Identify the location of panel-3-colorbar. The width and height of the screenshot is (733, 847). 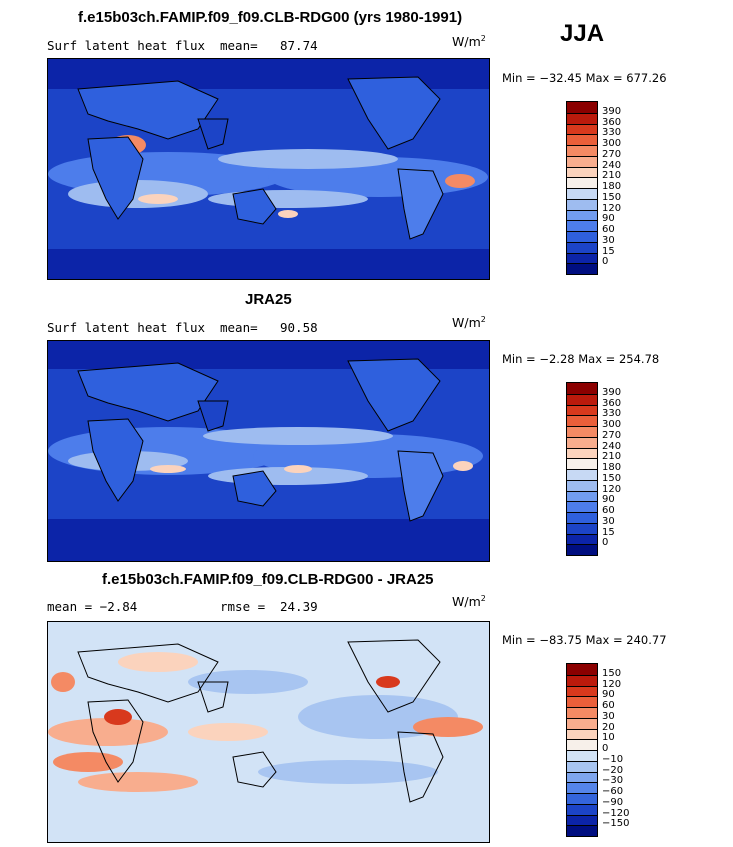
(582, 750).